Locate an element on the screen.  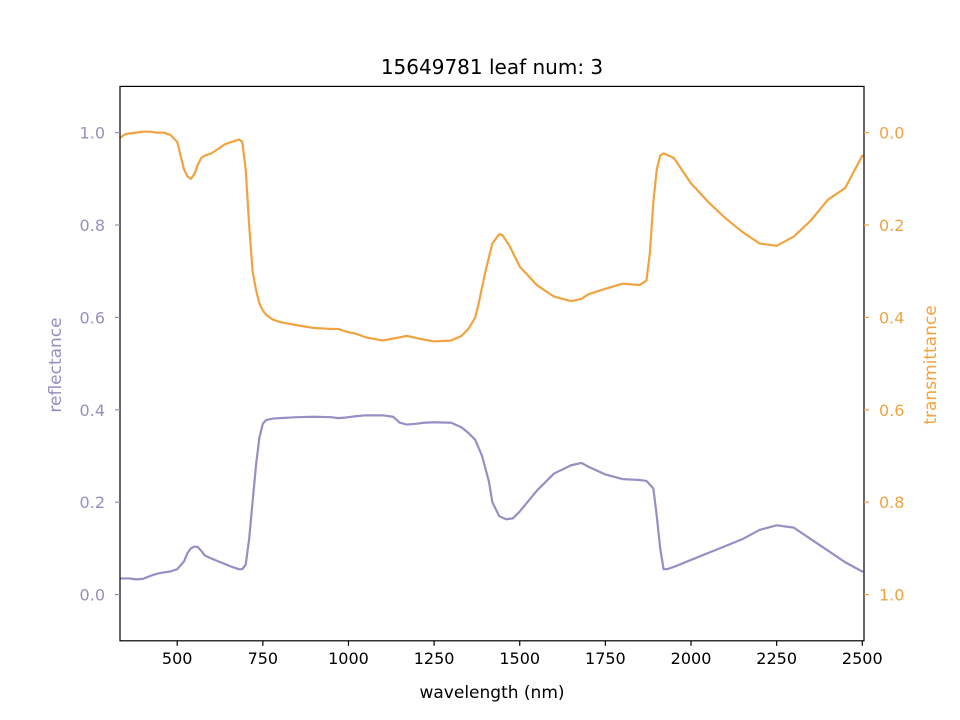
y-right-tick-label: 0.2 is located at coordinates (891, 225).